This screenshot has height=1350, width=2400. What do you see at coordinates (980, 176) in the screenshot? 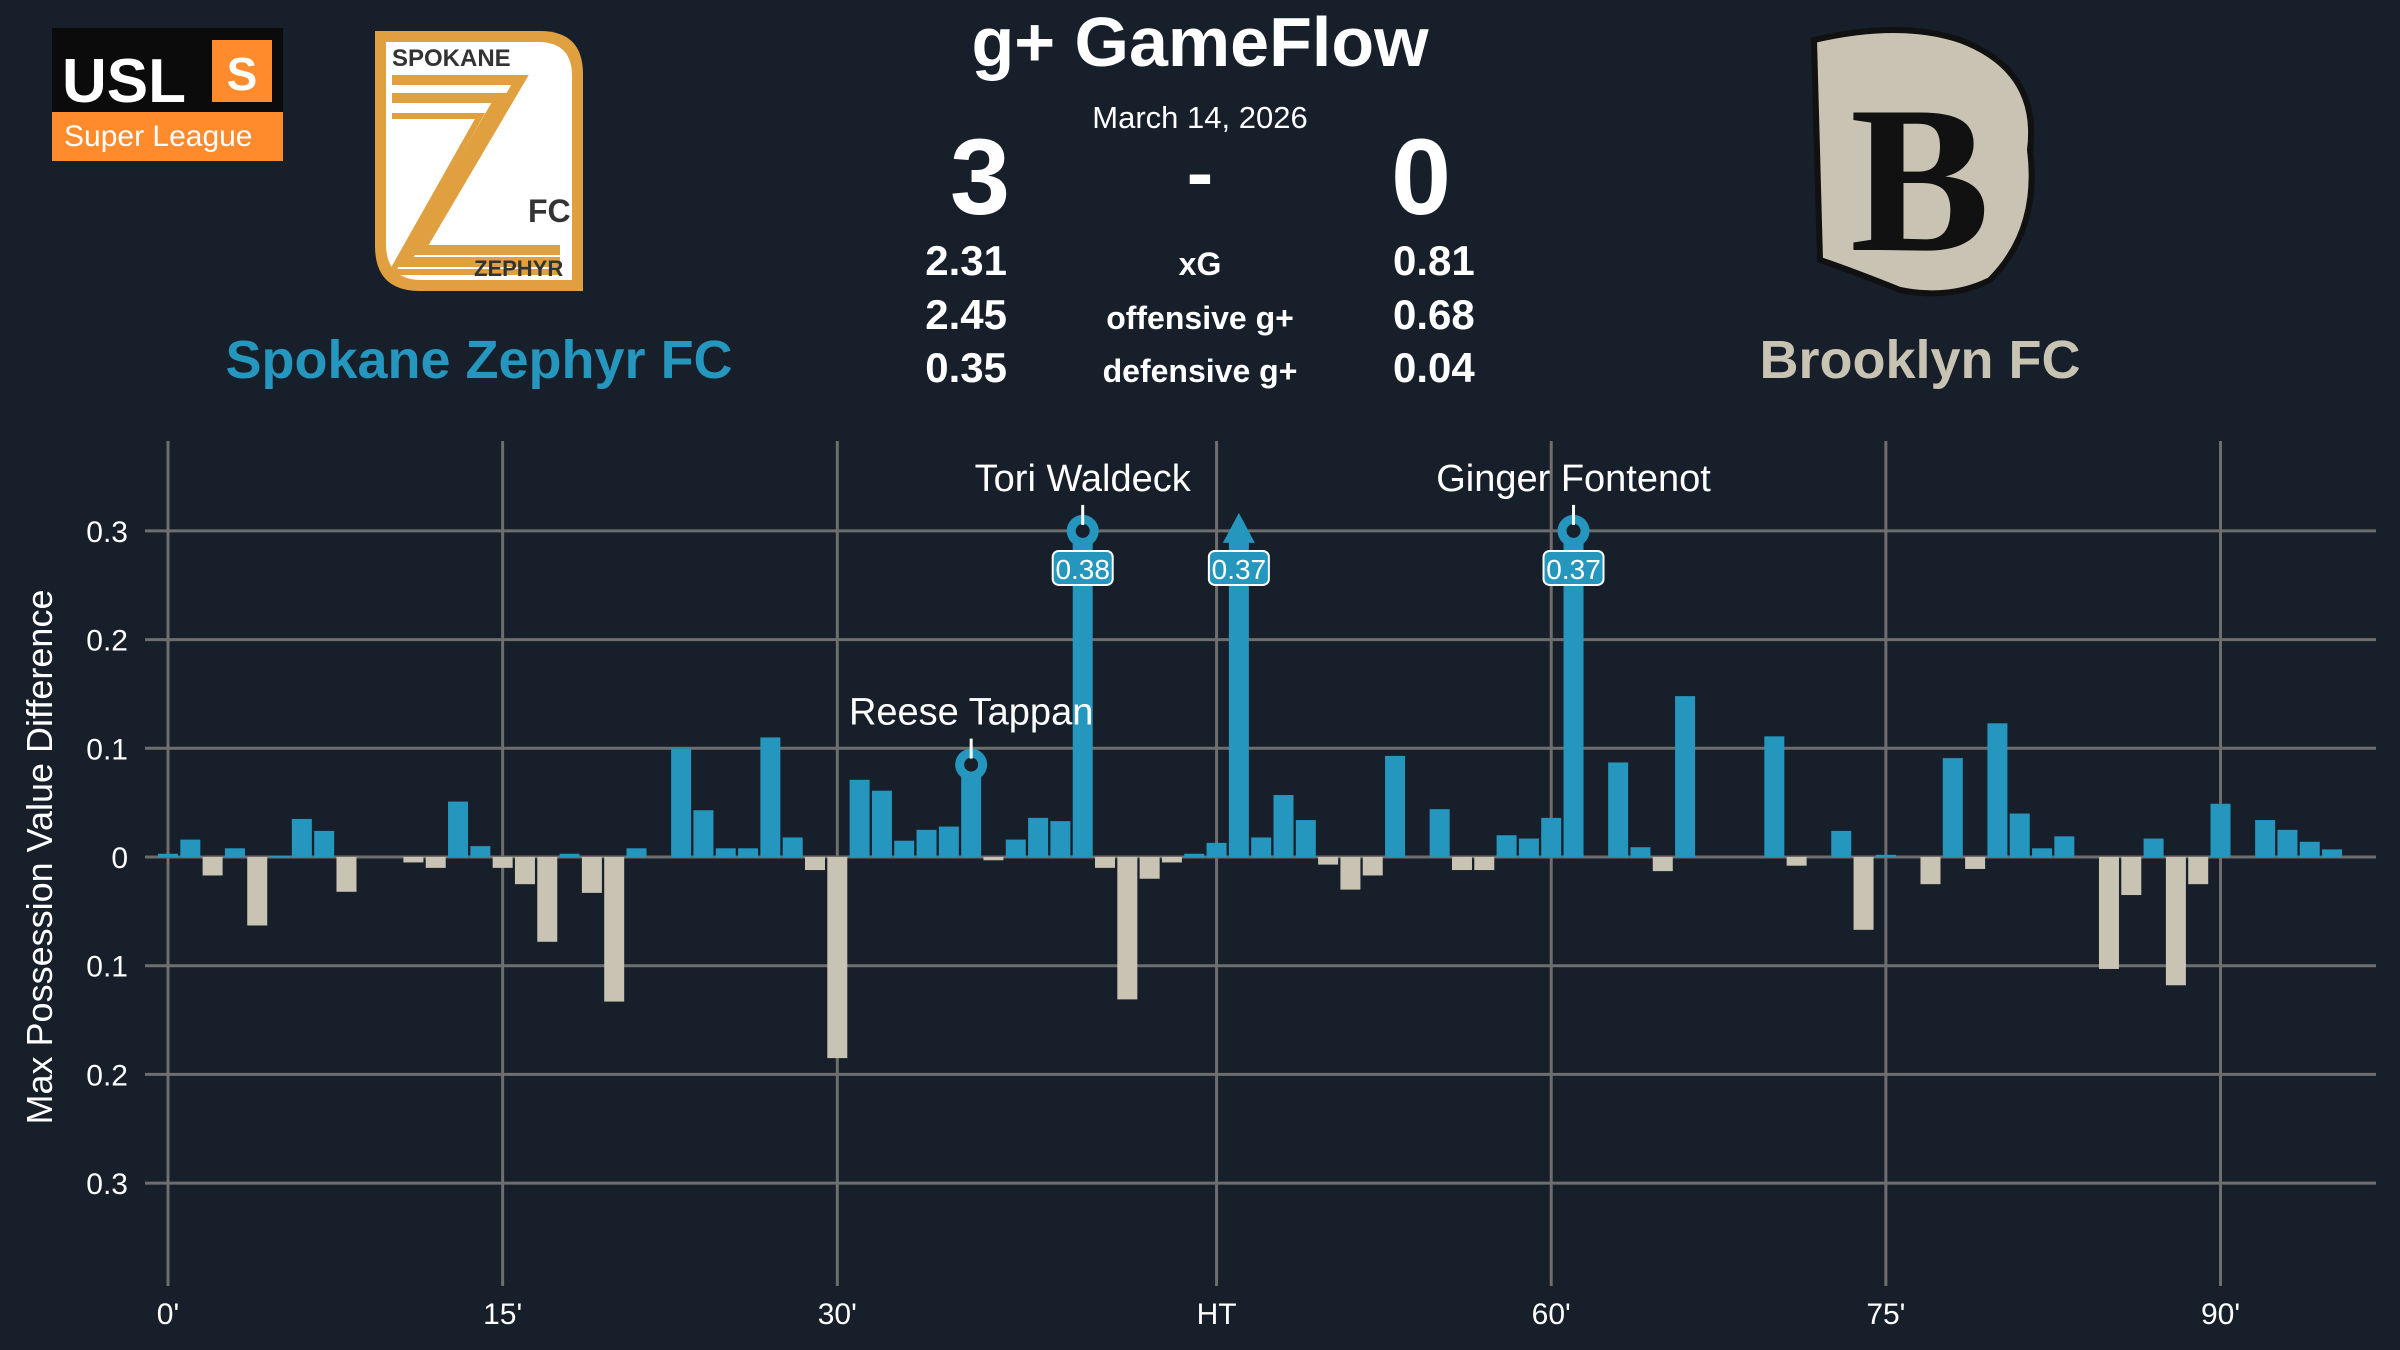
I see `home-score: 3` at bounding box center [980, 176].